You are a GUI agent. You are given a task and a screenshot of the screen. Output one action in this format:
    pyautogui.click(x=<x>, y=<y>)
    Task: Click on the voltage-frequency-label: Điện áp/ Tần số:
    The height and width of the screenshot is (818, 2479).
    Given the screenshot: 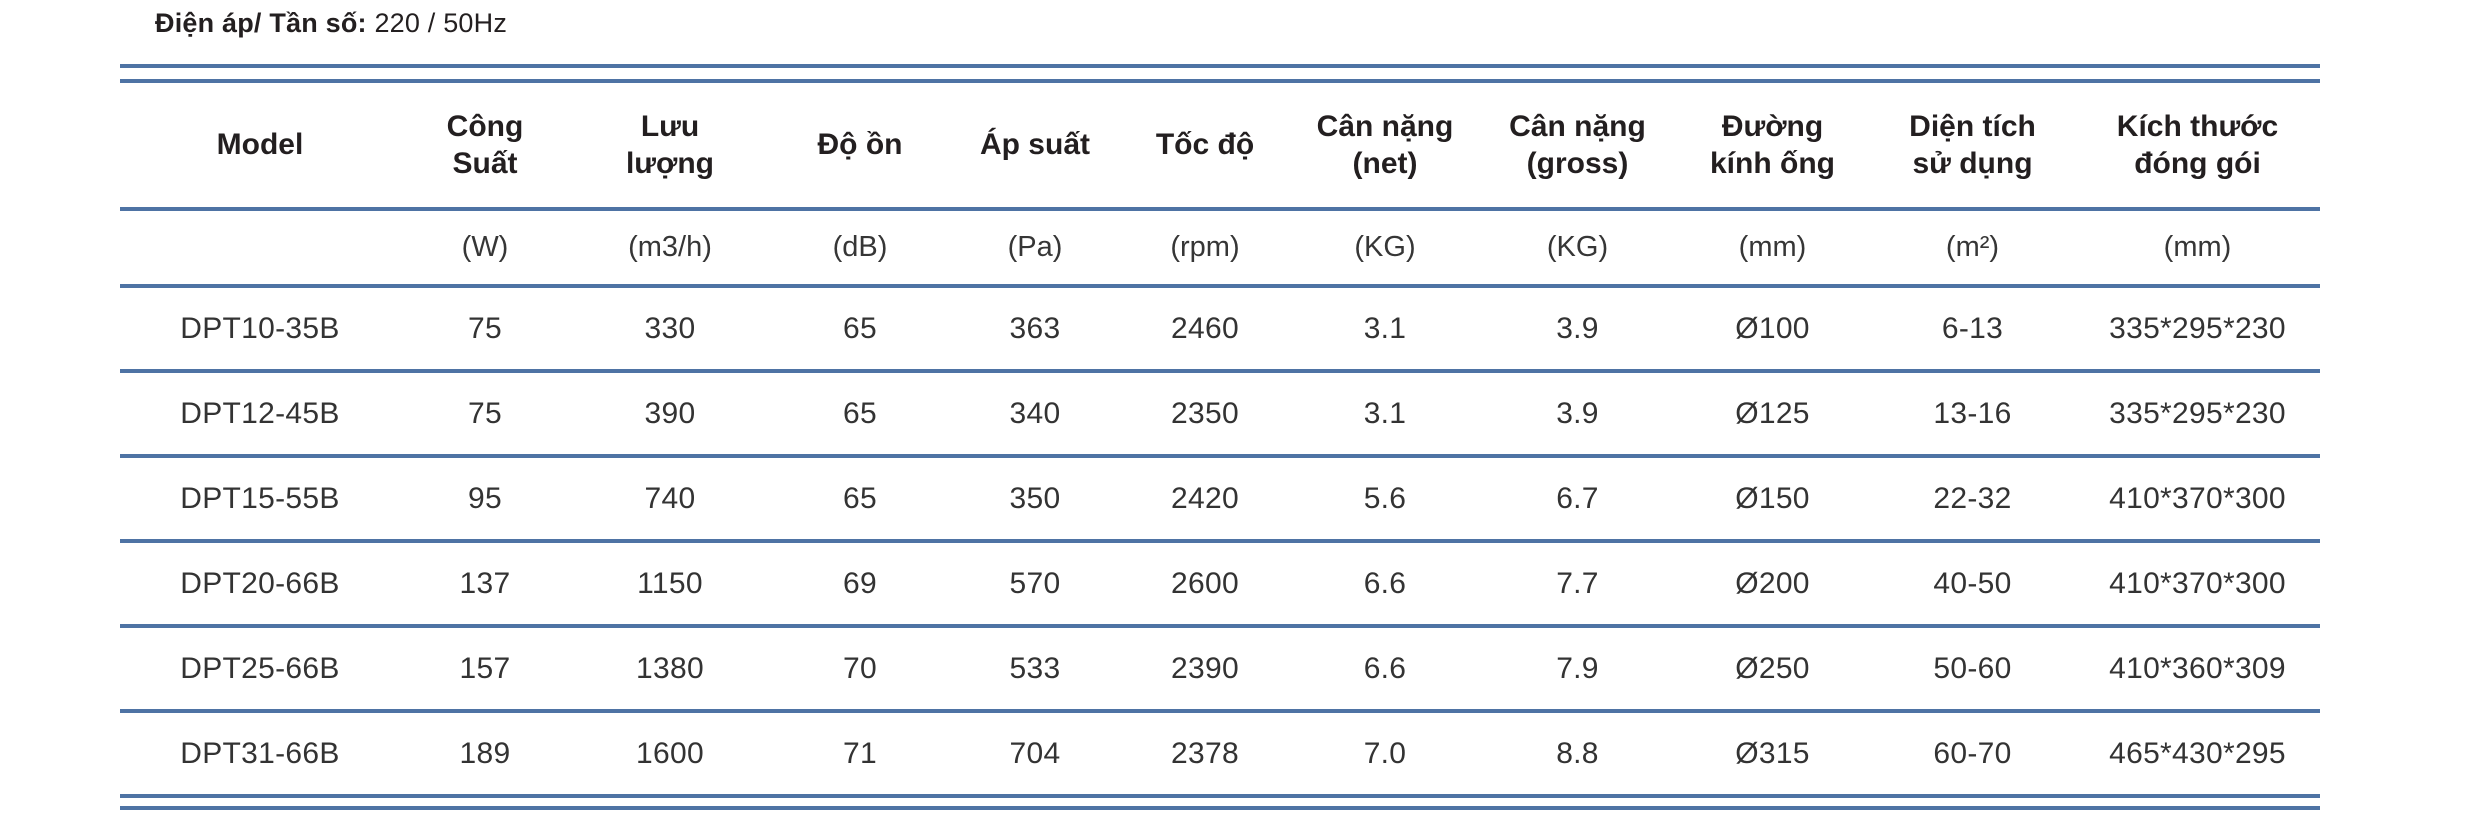 What is the action you would take?
    pyautogui.click(x=261, y=23)
    